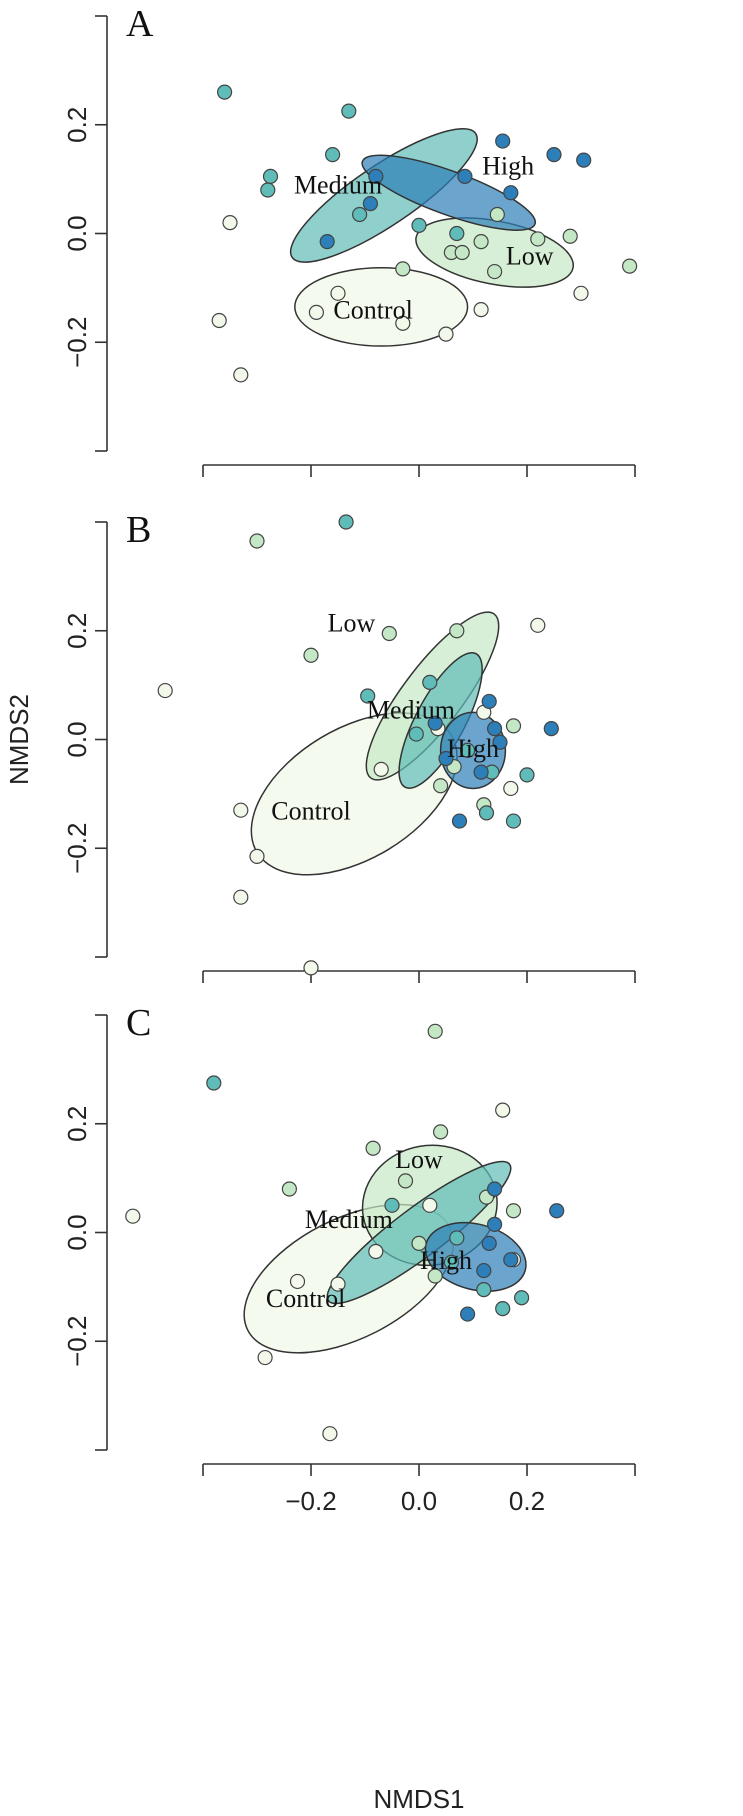 This screenshot has width=743, height=1816. What do you see at coordinates (349, 1219) in the screenshot?
I see `group-label-medium: Medium` at bounding box center [349, 1219].